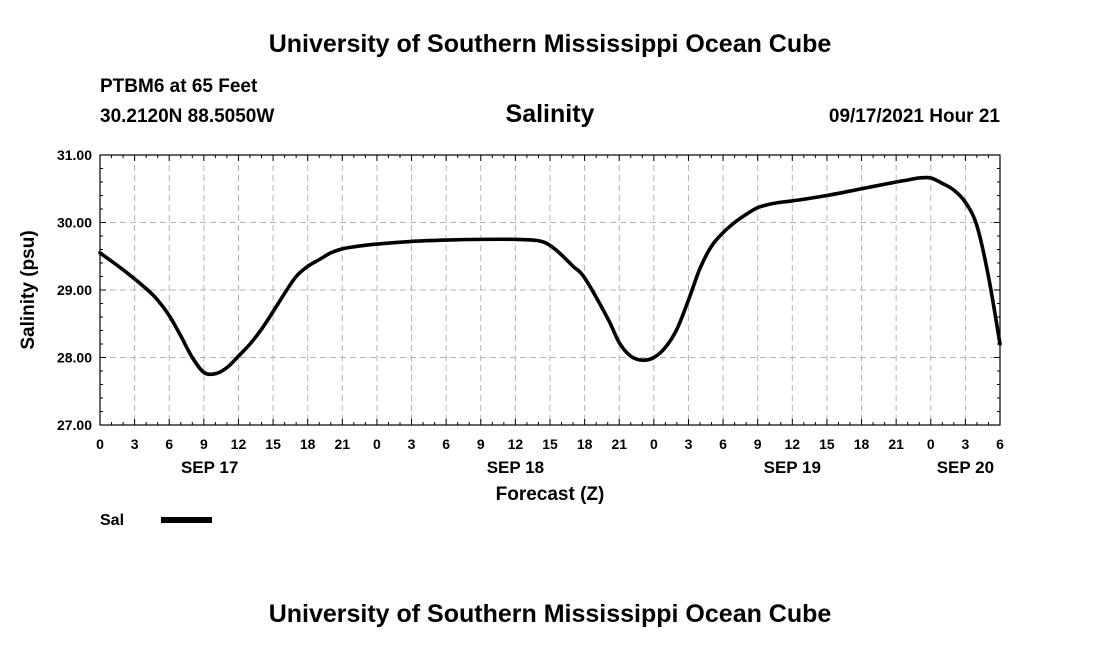 Image resolution: width=1100 pixels, height=650 pixels. I want to click on y-tick-label: 30.00, so click(74, 223).